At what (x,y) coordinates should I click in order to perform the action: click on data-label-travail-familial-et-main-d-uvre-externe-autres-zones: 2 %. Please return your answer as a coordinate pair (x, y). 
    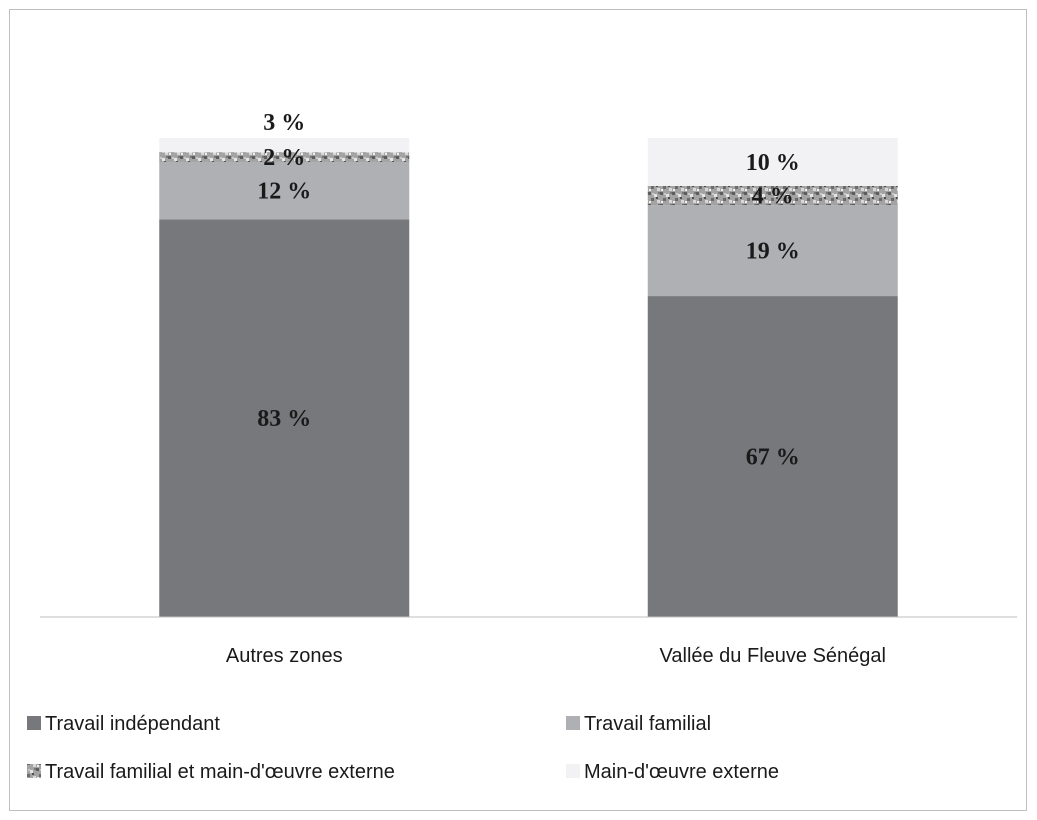
    Looking at the image, I should click on (284, 158).